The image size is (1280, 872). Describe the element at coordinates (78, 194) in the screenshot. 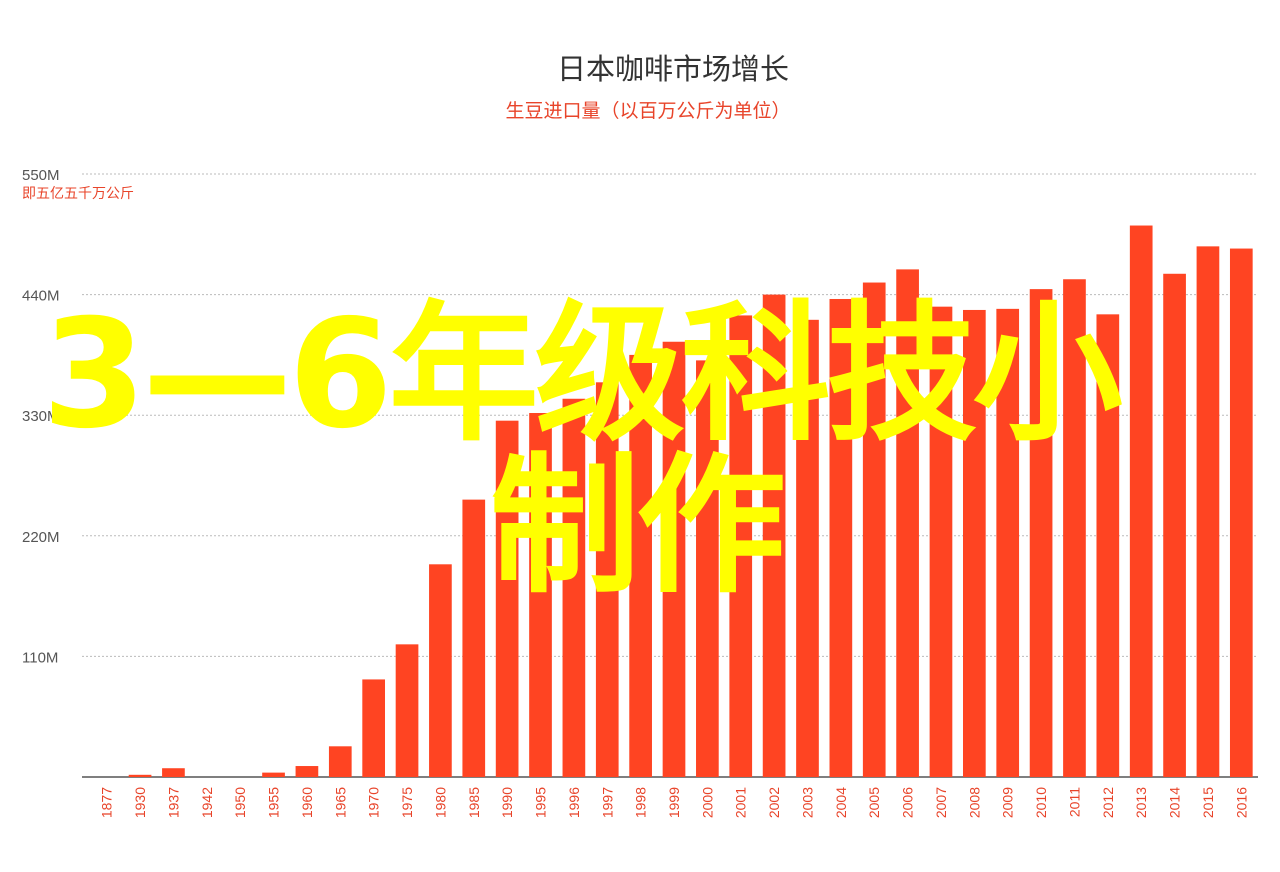

I see `y-unit-note: 即五亿五千万公斤` at that location.